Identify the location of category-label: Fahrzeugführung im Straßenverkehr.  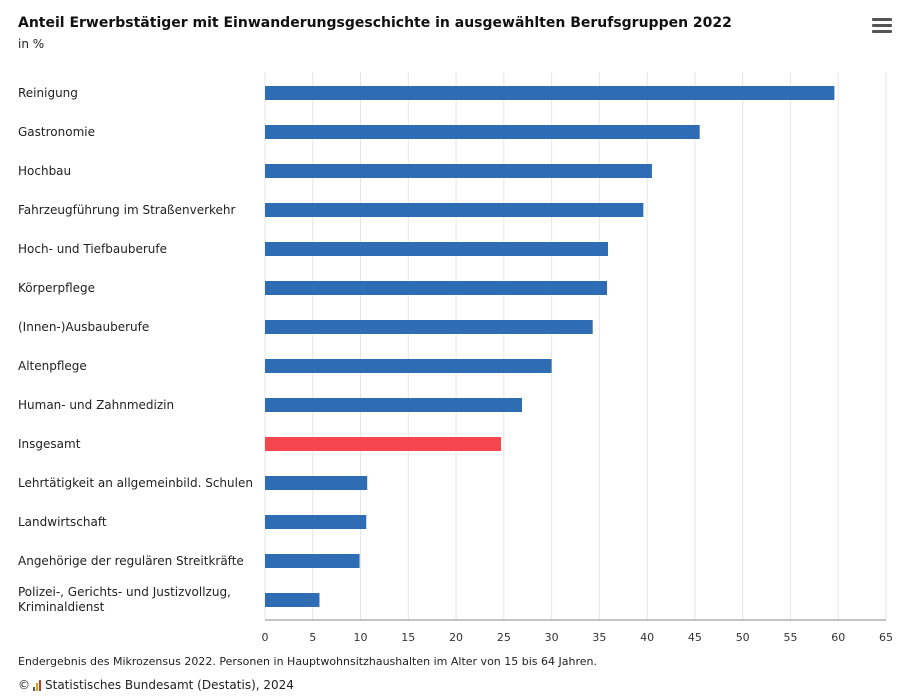
(127, 210).